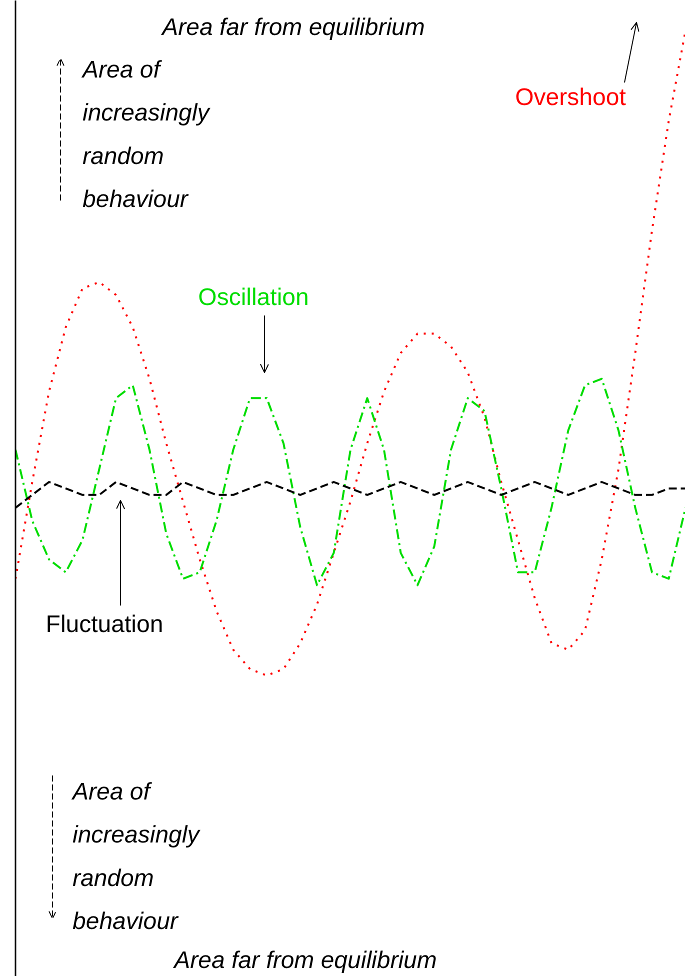  What do you see at coordinates (253, 297) in the screenshot?
I see `text: Oscillation` at bounding box center [253, 297].